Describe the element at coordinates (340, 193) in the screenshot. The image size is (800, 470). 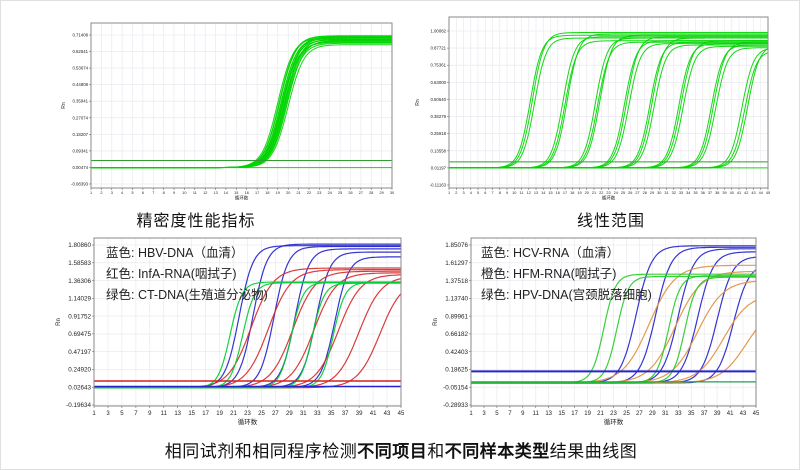
I see `svg-text: 25` at that location.